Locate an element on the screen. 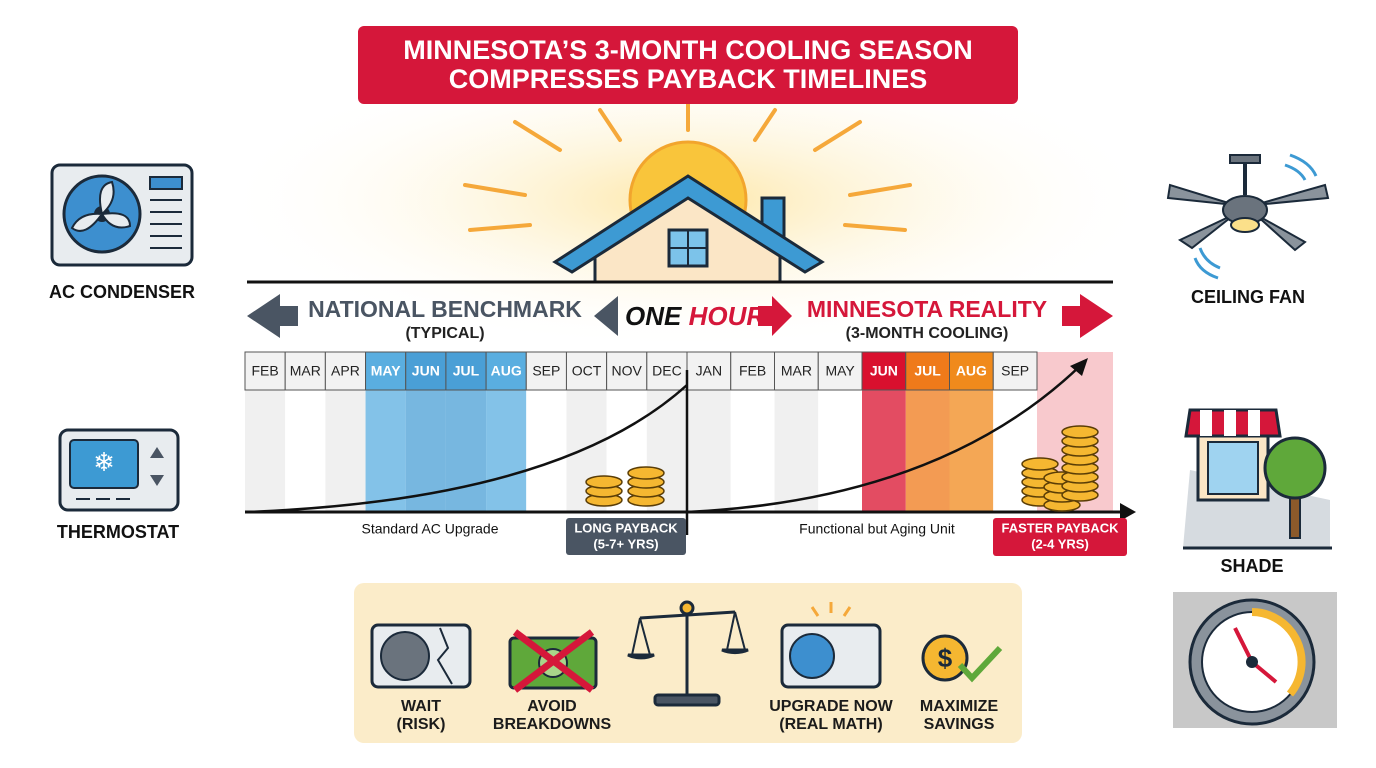 This screenshot has height=768, width=1376. ac-condenser-icon is located at coordinates (122, 215).